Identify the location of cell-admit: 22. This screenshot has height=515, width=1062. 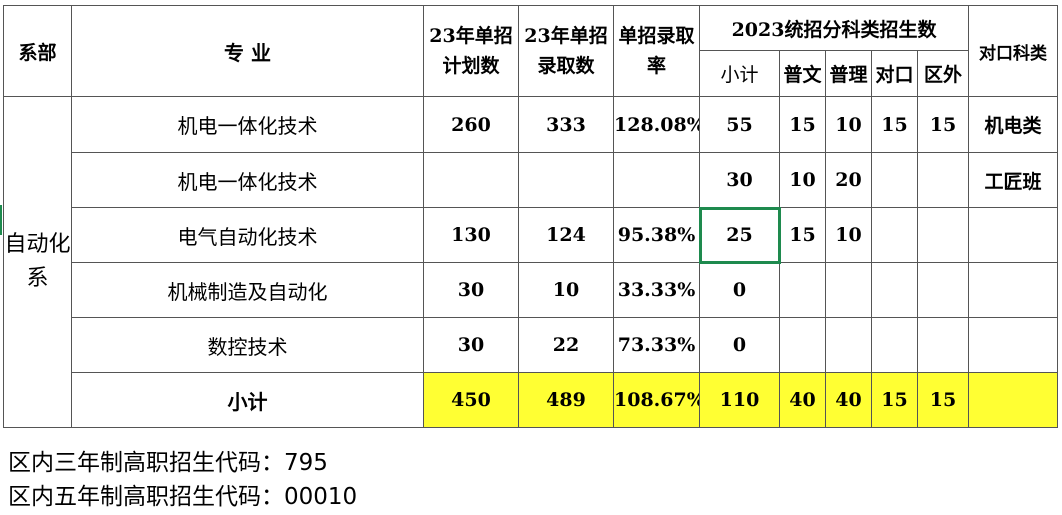
(566, 345).